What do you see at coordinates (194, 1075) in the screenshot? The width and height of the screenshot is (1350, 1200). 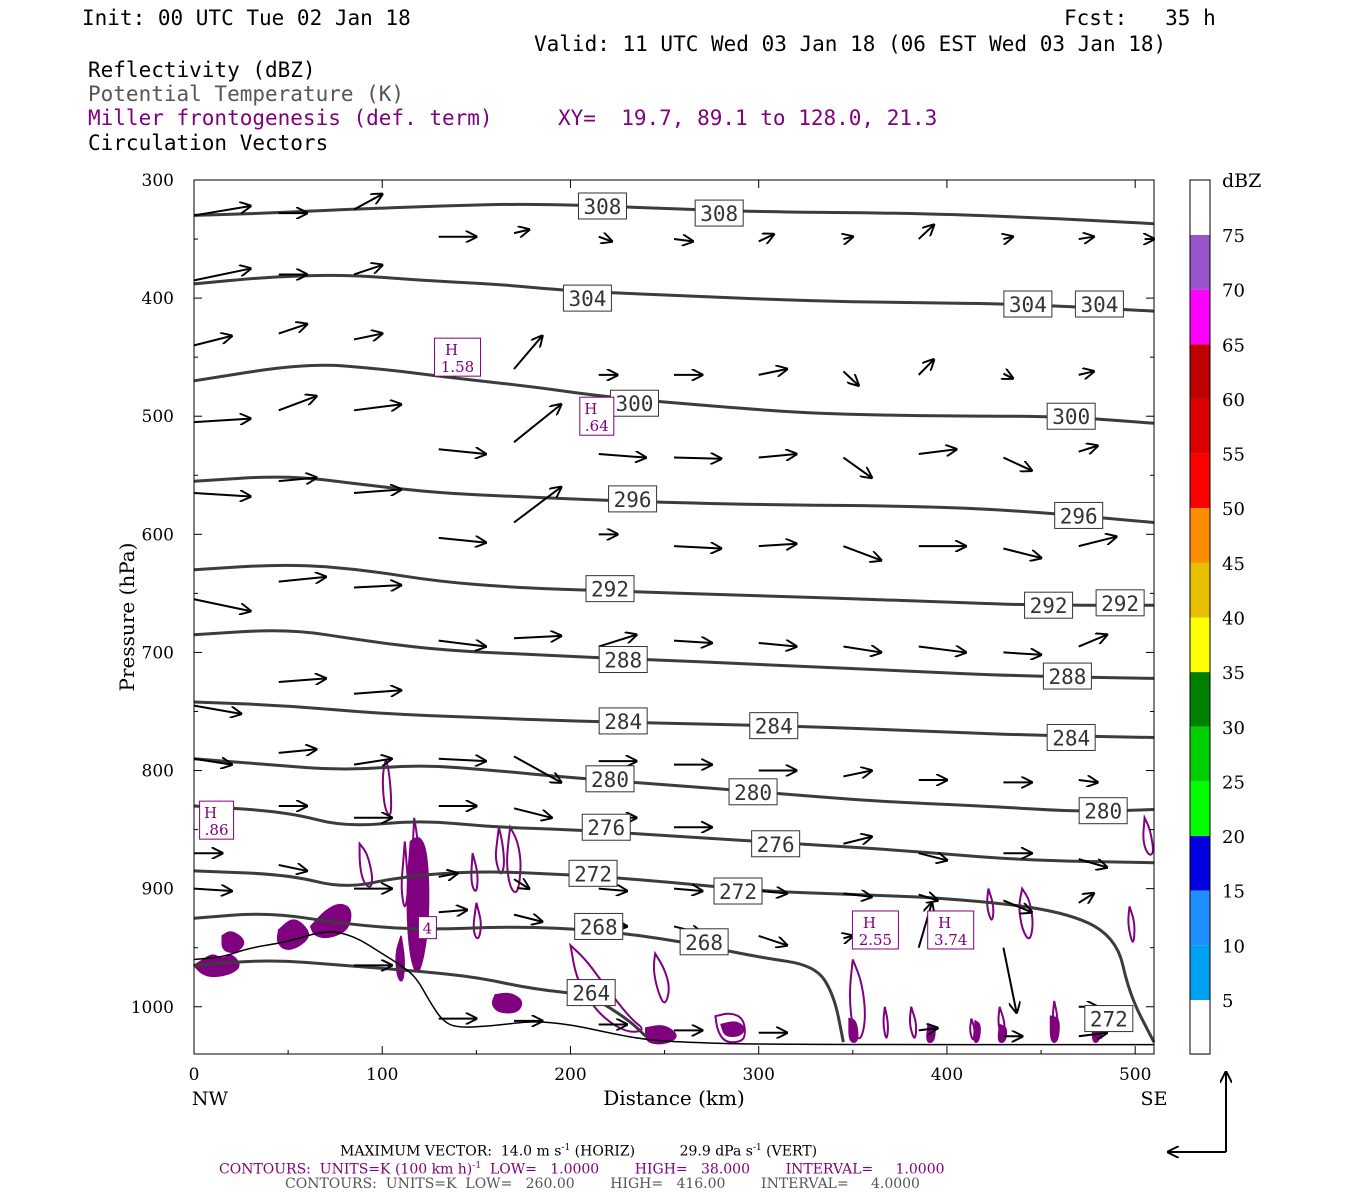 I see `x-tick-label: 0` at bounding box center [194, 1075].